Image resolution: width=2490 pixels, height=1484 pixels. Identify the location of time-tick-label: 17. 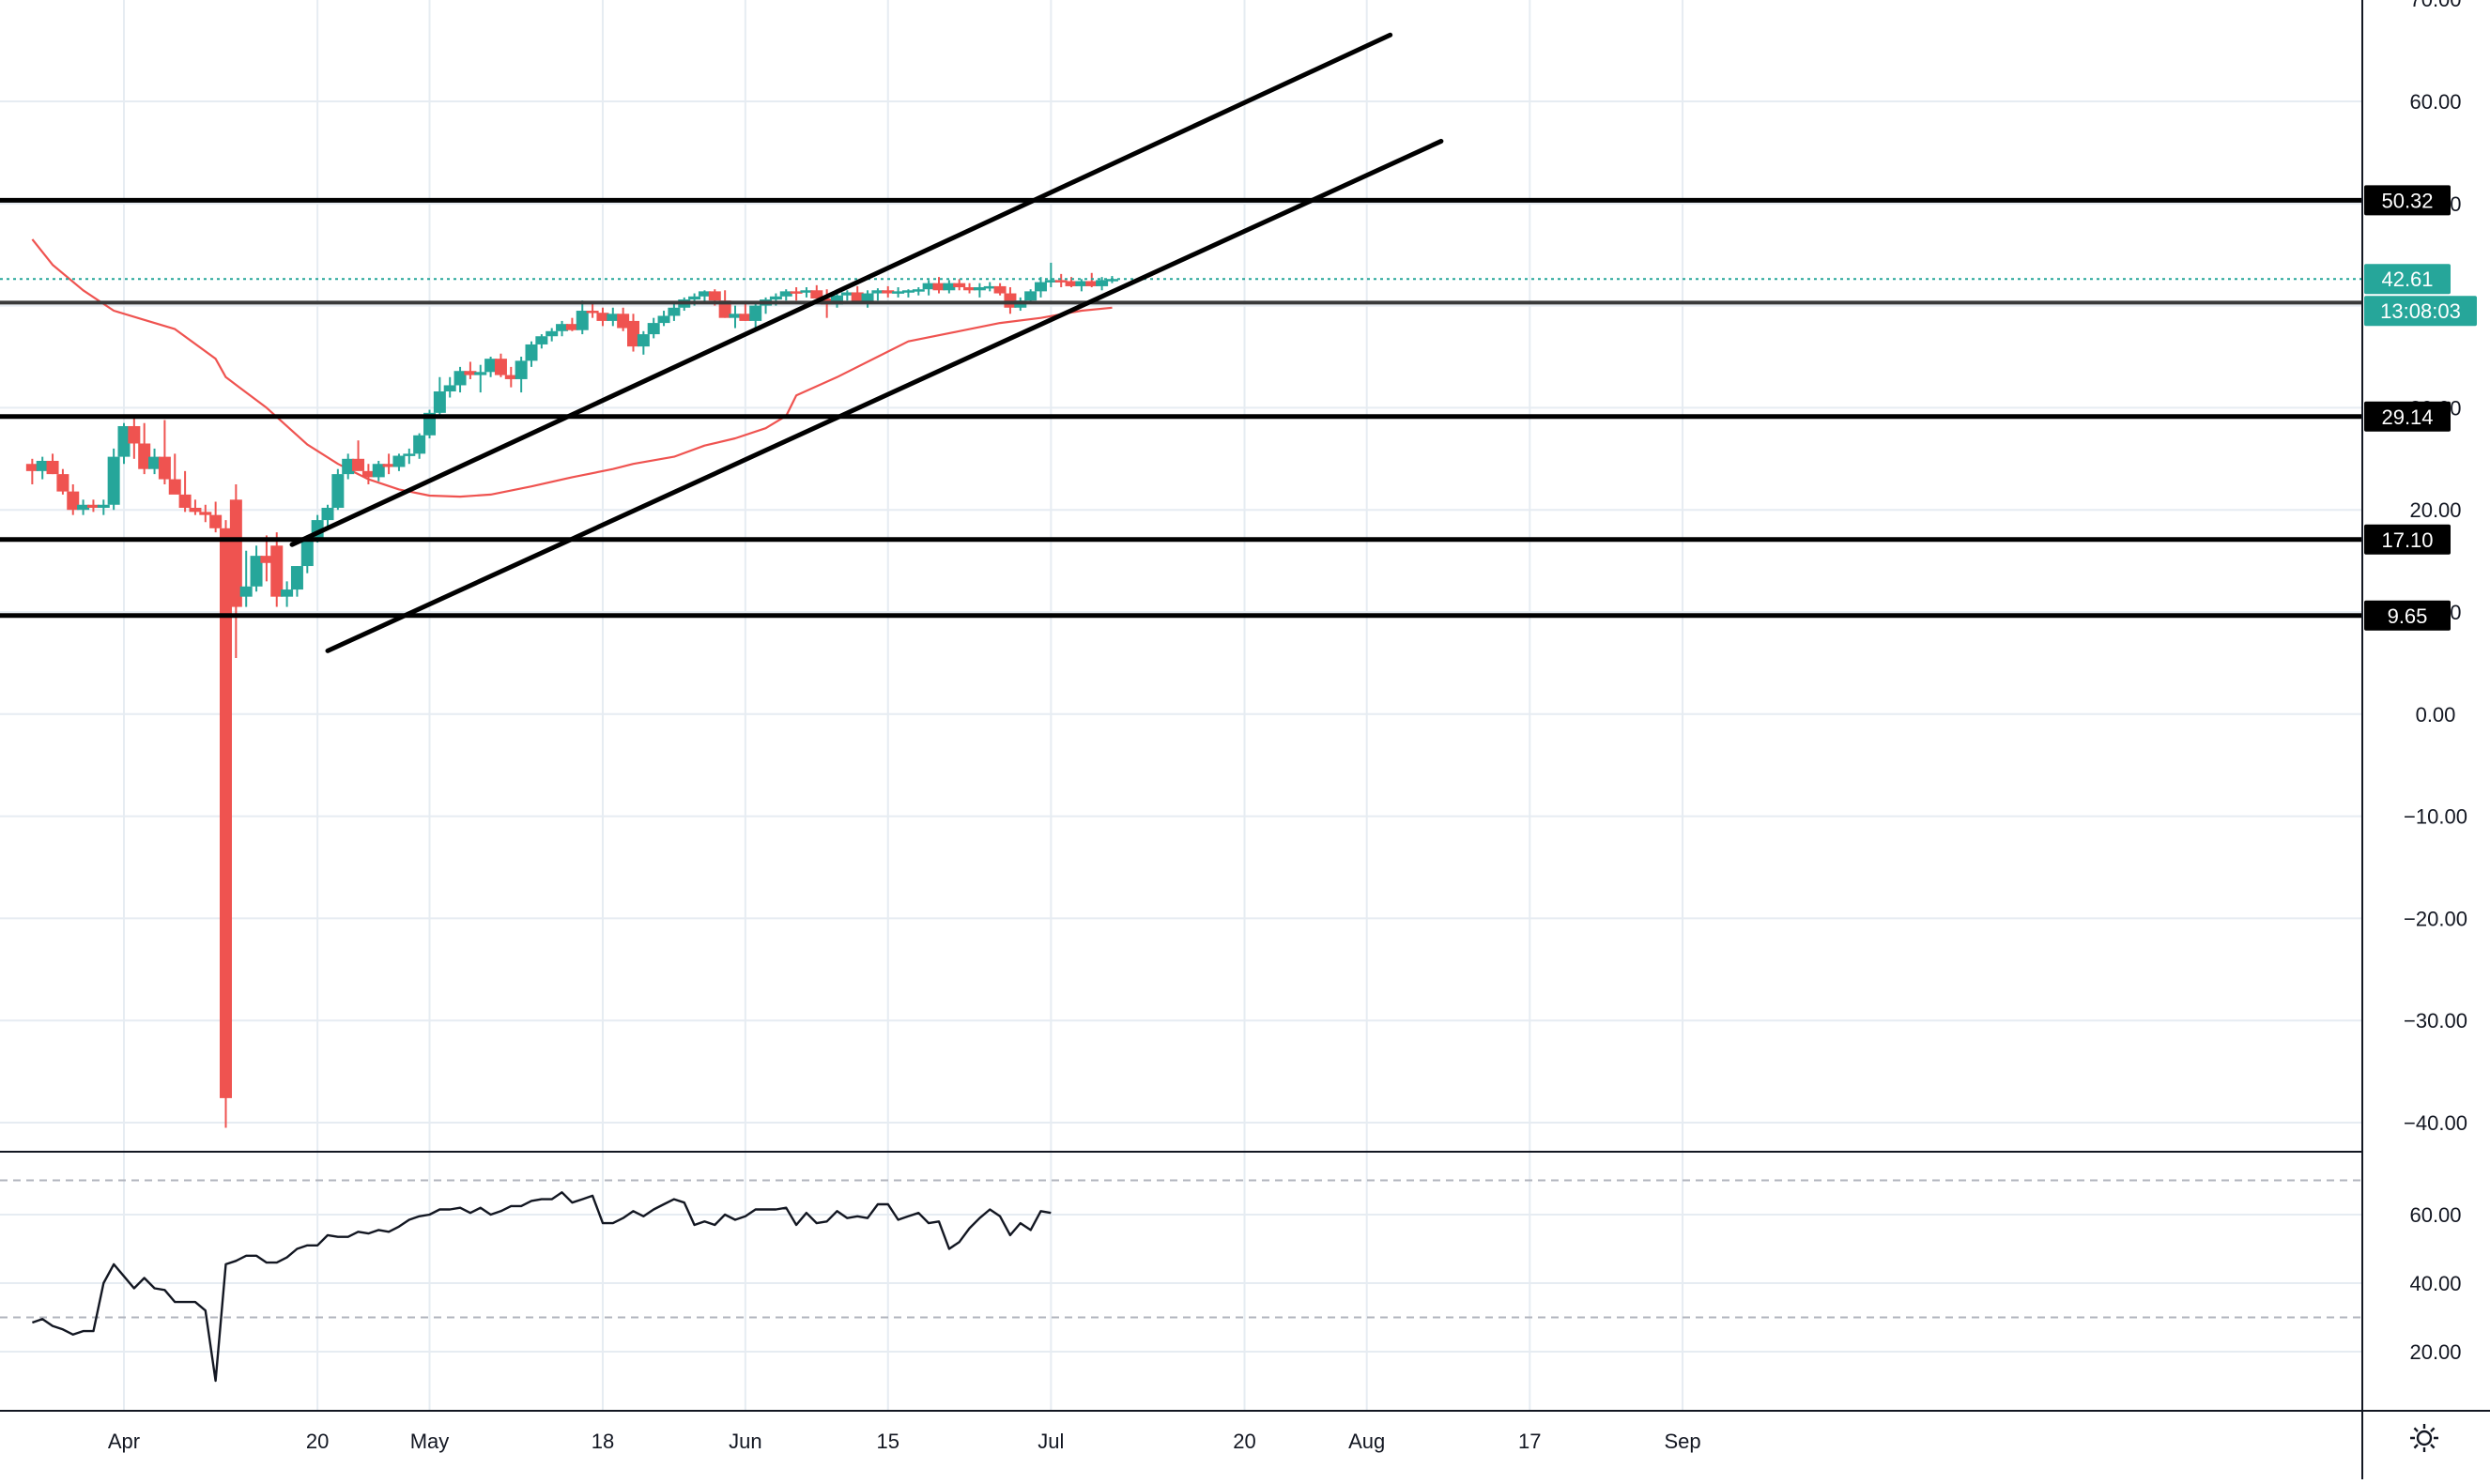
(1529, 1441).